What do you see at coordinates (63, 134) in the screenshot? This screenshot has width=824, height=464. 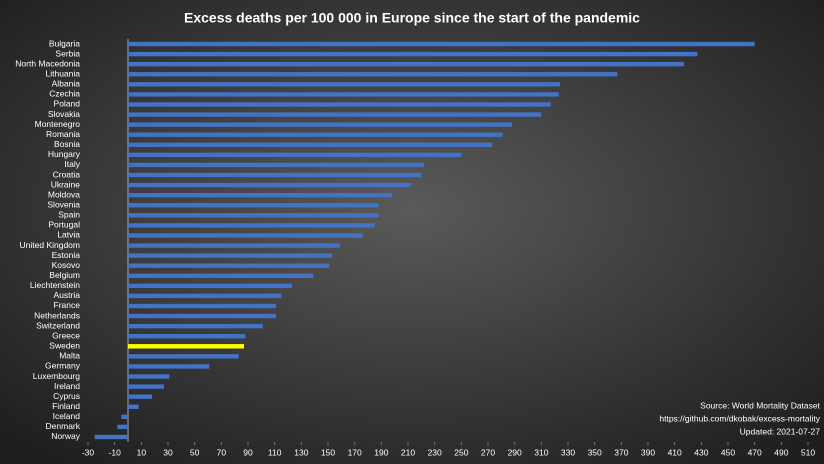 I see `y-tick-label: Romania` at bounding box center [63, 134].